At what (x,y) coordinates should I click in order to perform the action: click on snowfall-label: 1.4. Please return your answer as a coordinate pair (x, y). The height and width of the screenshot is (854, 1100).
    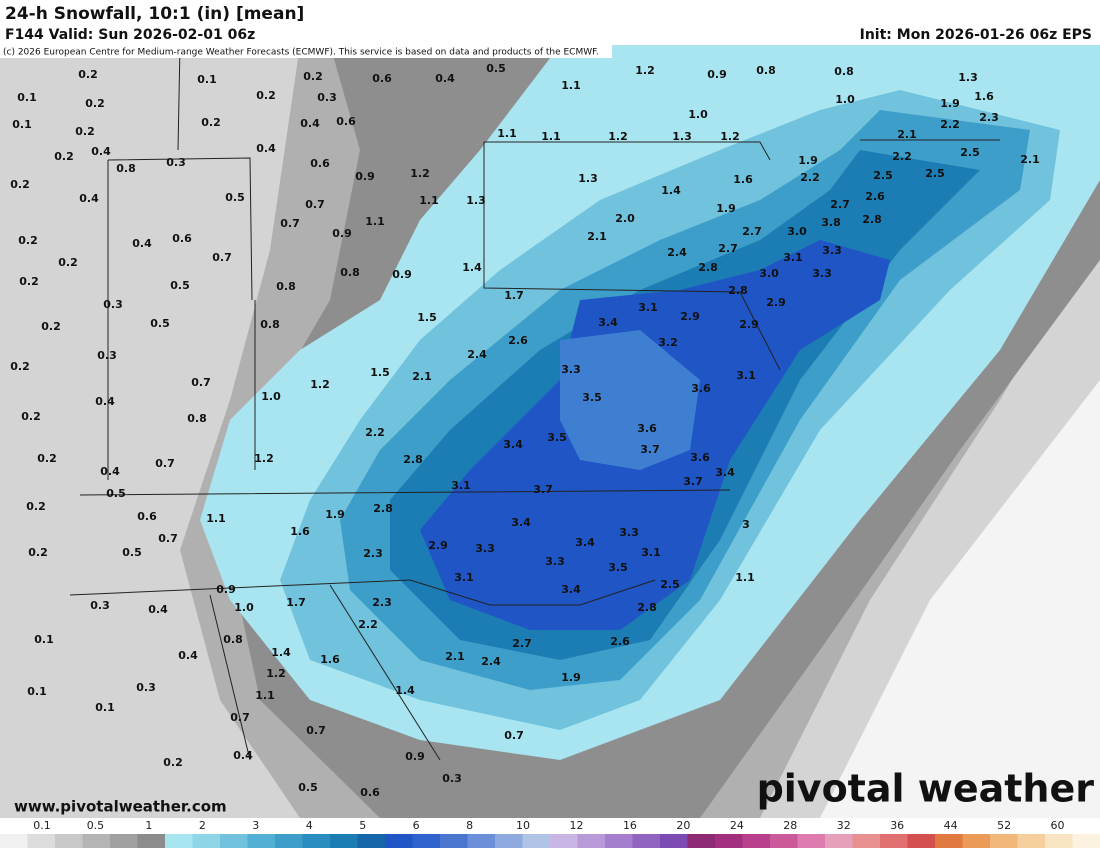
    Looking at the image, I should click on (472, 267).